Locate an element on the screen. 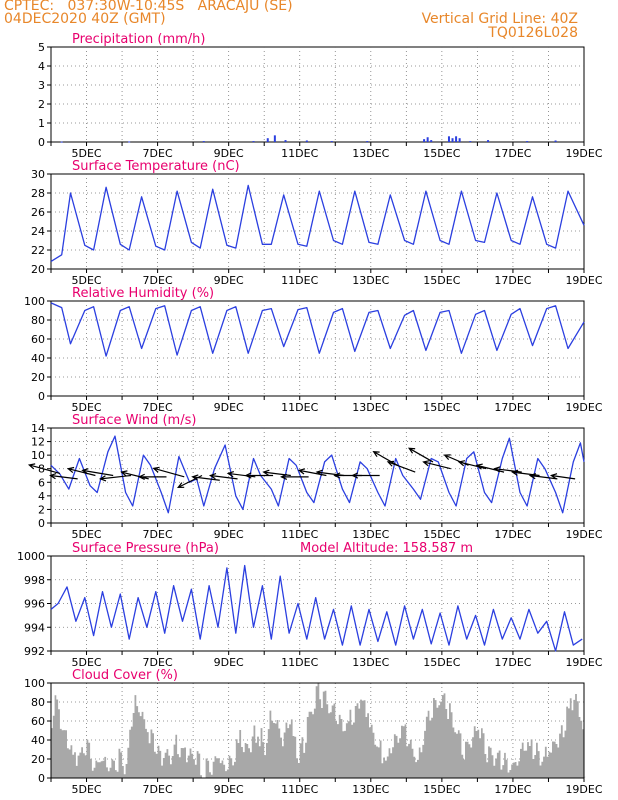 The height and width of the screenshot is (800, 618). y-tick-label: 1000 is located at coordinates (31, 556).